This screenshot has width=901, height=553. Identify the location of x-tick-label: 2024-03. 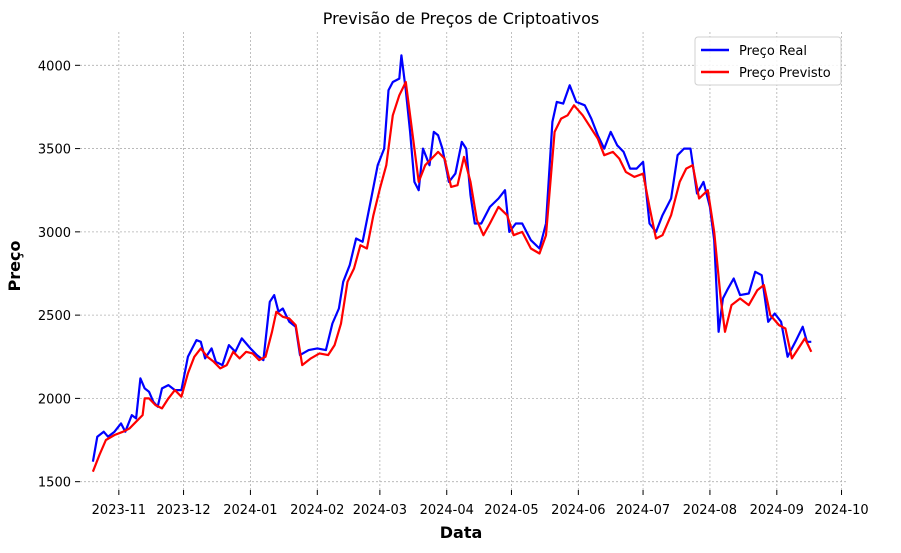
(380, 510).